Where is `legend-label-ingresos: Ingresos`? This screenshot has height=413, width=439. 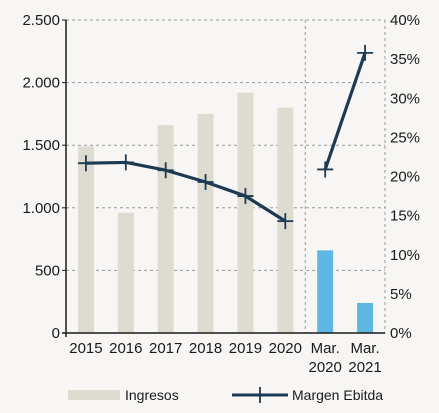 legend-label-ingresos: Ingresos is located at coordinates (152, 395).